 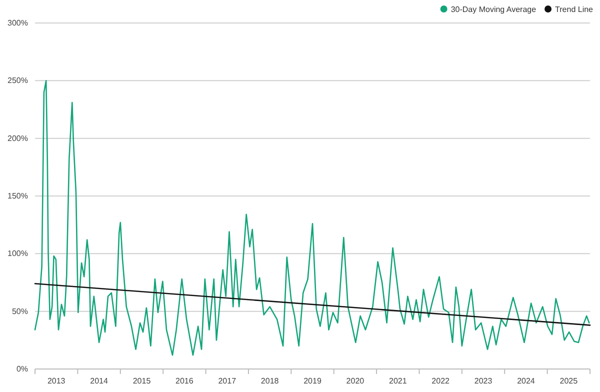 What do you see at coordinates (574, 9) in the screenshot?
I see `legend-label: Trend Line` at bounding box center [574, 9].